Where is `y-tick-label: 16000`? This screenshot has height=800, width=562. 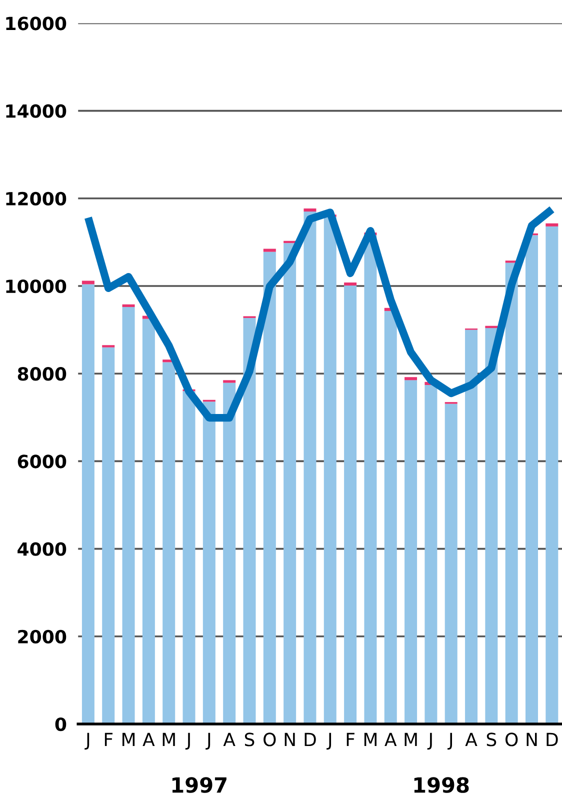 y-tick-label: 16000 is located at coordinates (36, 23).